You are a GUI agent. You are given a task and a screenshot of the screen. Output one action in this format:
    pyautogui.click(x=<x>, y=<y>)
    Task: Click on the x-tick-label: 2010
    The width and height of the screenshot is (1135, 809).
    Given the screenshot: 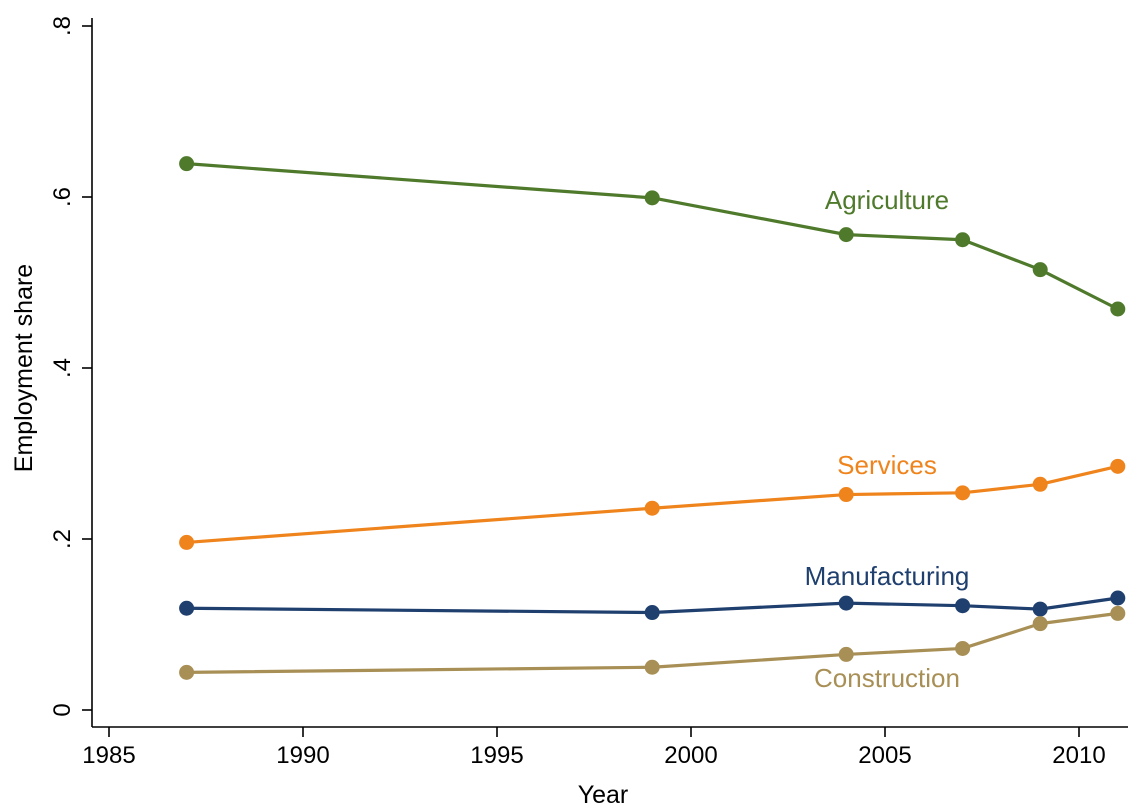 What is the action you would take?
    pyautogui.click(x=1078, y=755)
    